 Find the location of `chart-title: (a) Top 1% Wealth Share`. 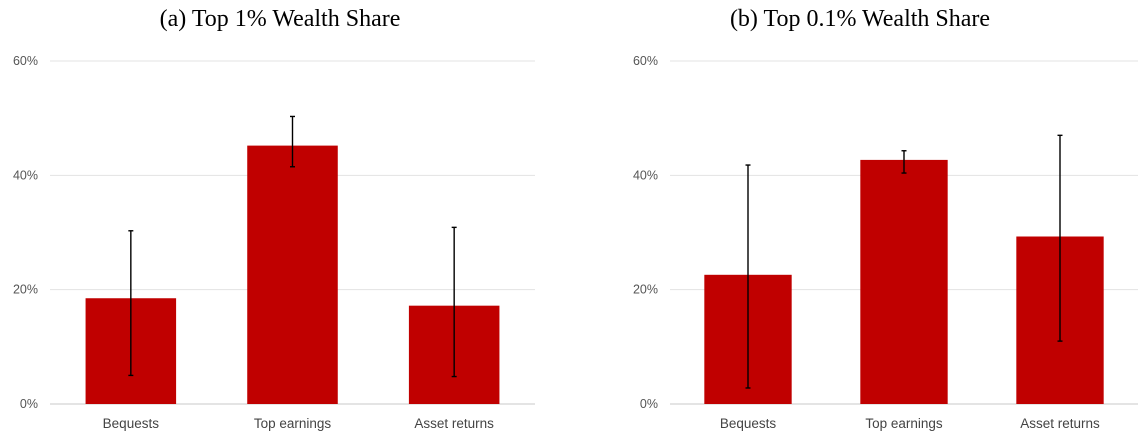

chart-title: (a) Top 1% Wealth Share is located at coordinates (280, 19).